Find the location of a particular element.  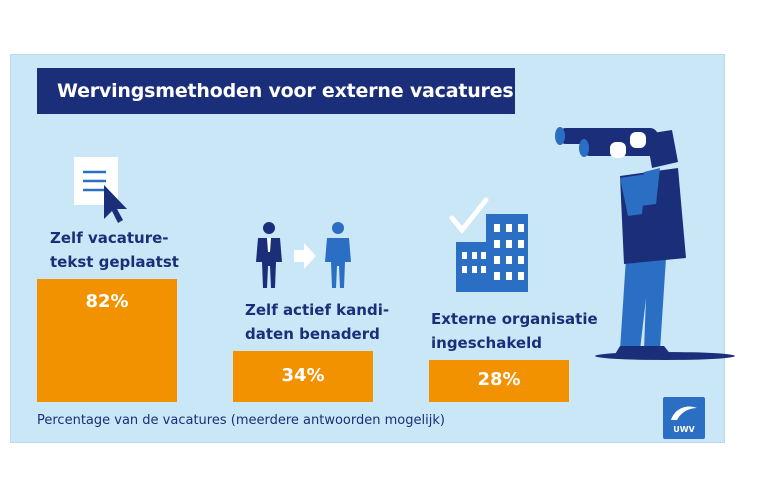

chart-title: Wervingsmethoden voor externe vacatures is located at coordinates (276, 91).